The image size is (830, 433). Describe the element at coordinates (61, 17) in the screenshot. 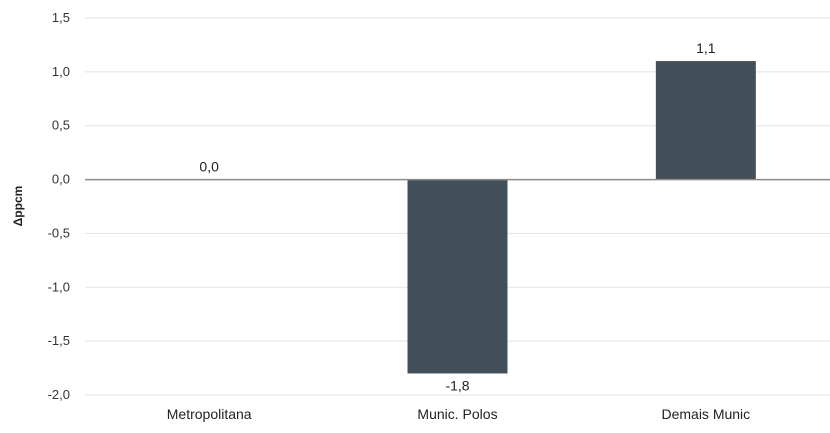

I see `y-tick-label: 1,5` at that location.